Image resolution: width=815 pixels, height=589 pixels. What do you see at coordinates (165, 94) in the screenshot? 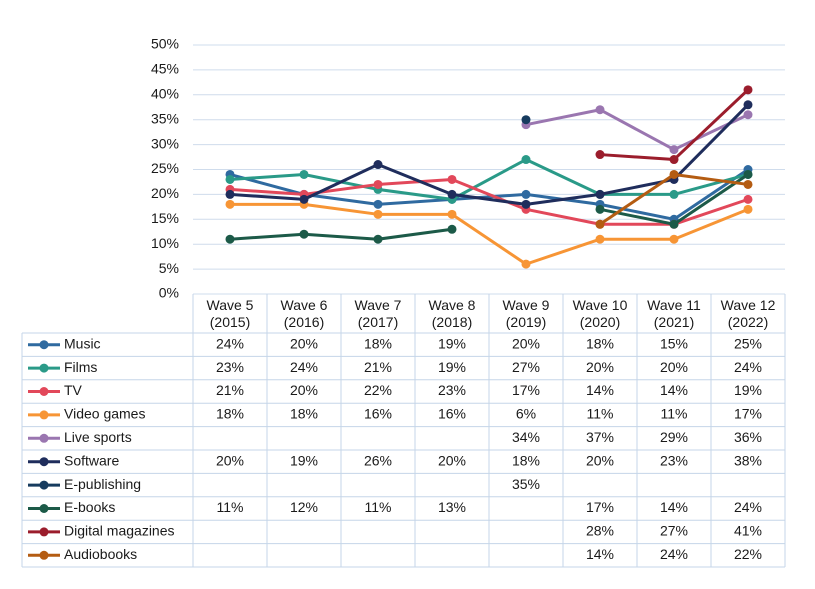
I see `y-tick-label: 40%` at bounding box center [165, 94].